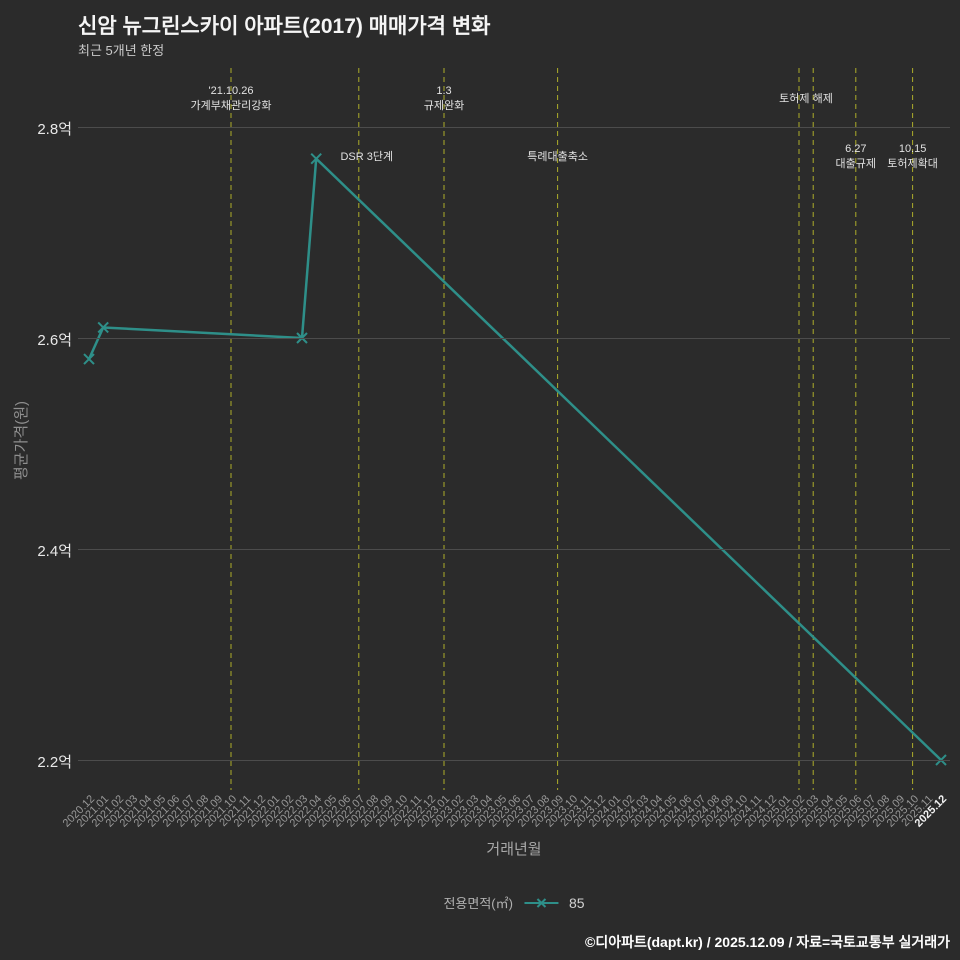 This screenshot has height=960, width=960. What do you see at coordinates (21, 440) in the screenshot?
I see `y-axis-title: 평균가격(원)` at bounding box center [21, 440].